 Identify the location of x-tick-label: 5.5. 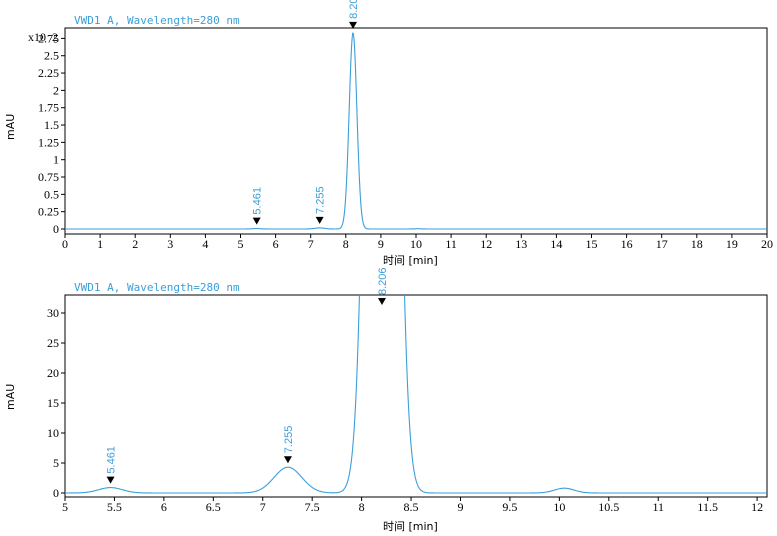
(114, 507).